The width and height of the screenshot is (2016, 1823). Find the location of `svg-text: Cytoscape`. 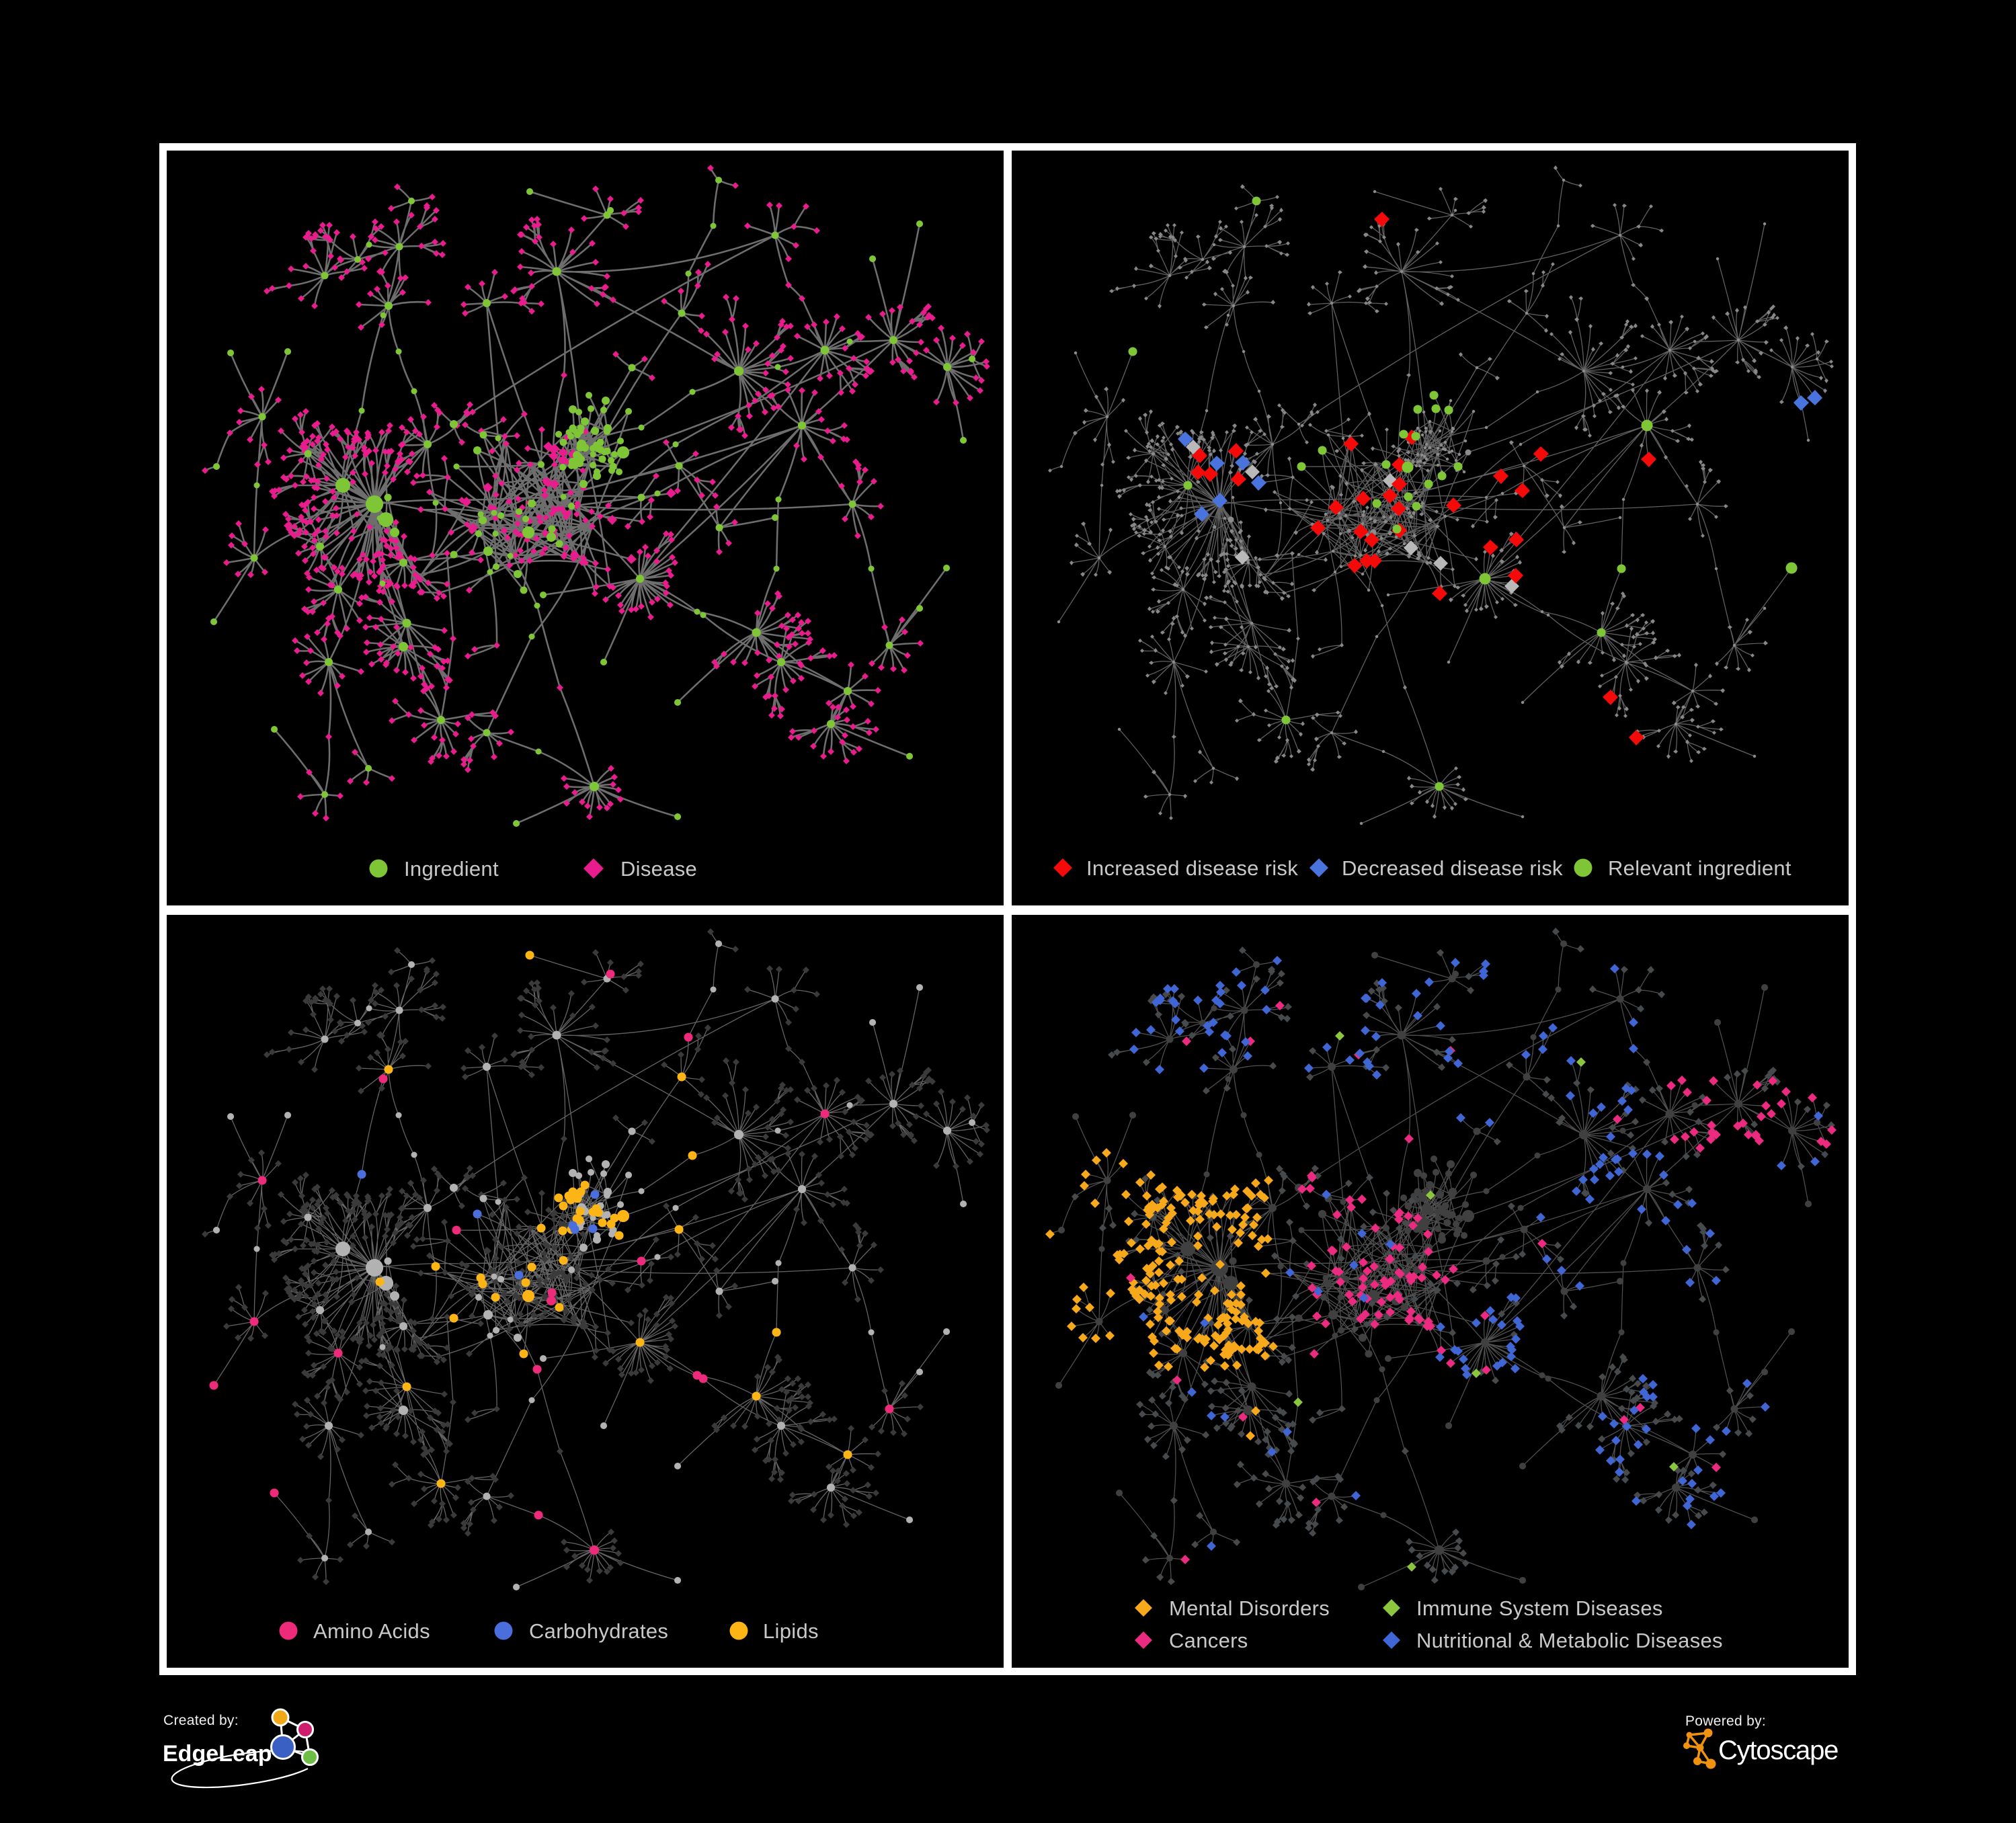

svg-text: Cytoscape is located at coordinates (1778, 1750).